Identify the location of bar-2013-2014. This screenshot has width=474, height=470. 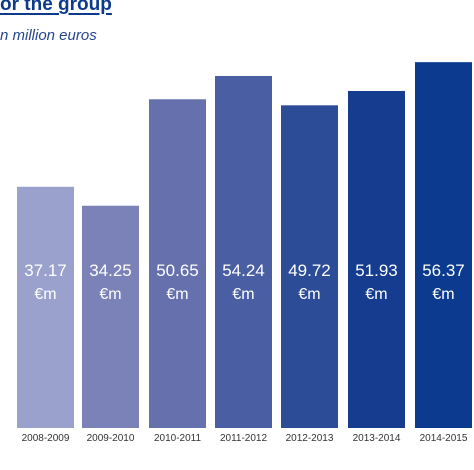
(376, 259).